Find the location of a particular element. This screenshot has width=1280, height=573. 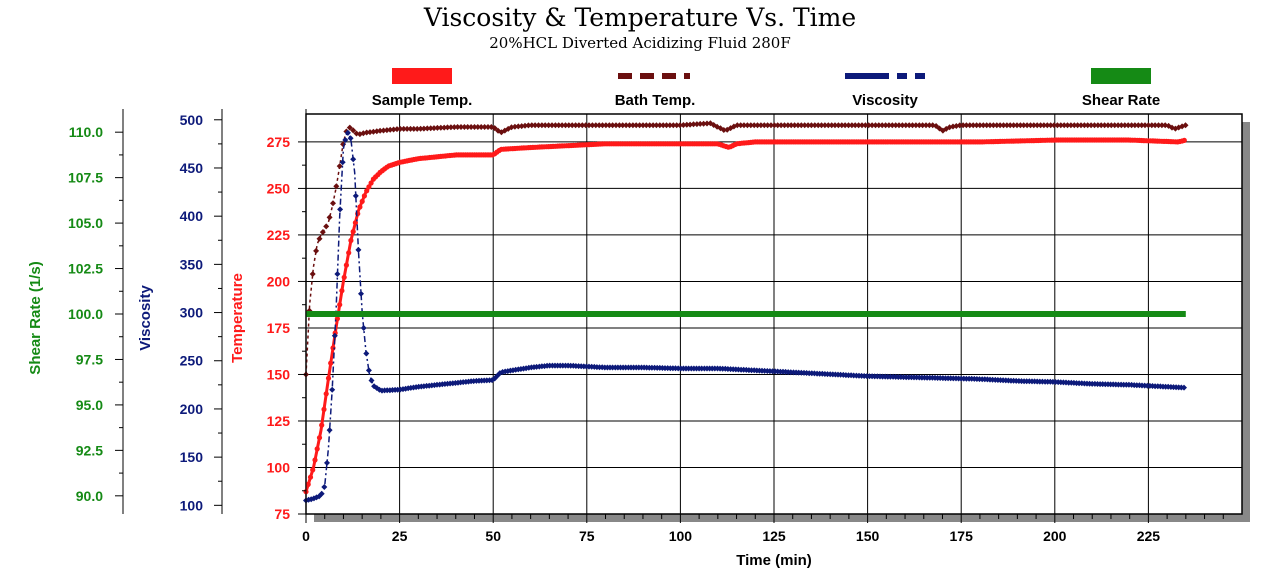

x-tick-label: 175 is located at coordinates (962, 536).